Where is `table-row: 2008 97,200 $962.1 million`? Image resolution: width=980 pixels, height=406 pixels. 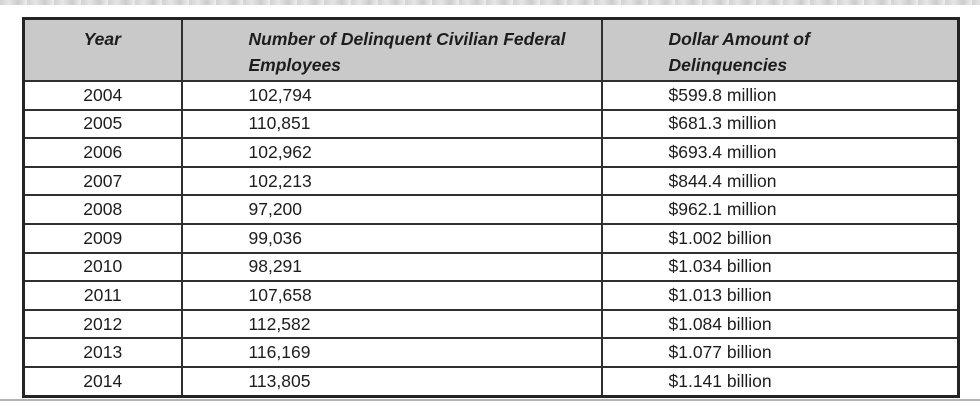
table-row: 2008 97,200 $962.1 million is located at coordinates (491, 209).